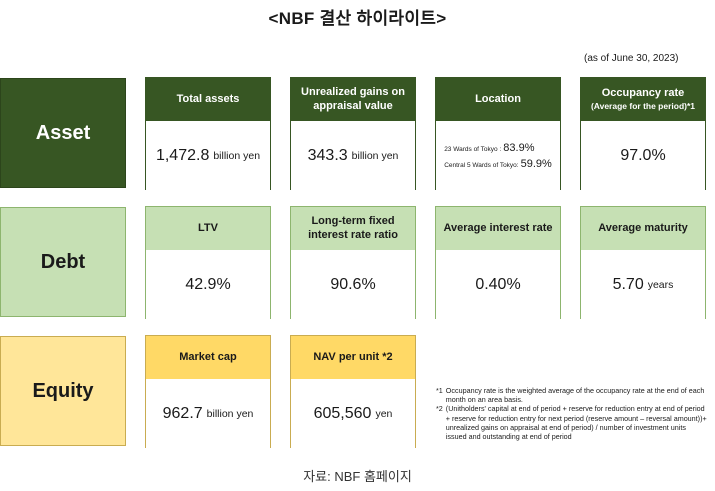 This screenshot has width=715, height=491. I want to click on category-asset: Asset, so click(63, 133).